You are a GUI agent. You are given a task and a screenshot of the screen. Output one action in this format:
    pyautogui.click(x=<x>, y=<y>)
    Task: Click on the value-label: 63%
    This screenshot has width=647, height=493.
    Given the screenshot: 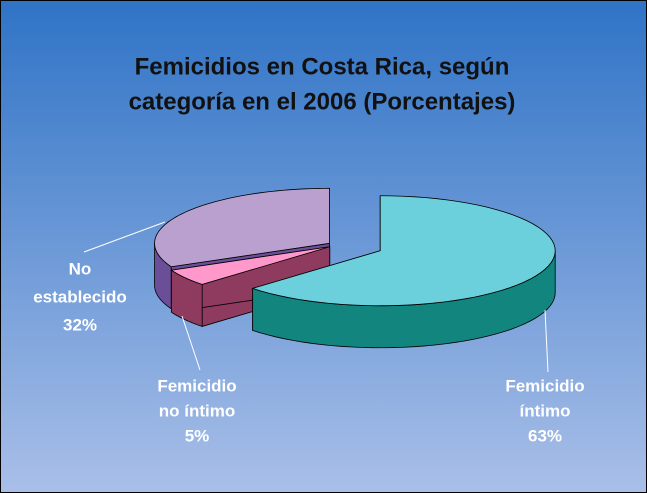 What is the action you would take?
    pyautogui.click(x=545, y=435)
    